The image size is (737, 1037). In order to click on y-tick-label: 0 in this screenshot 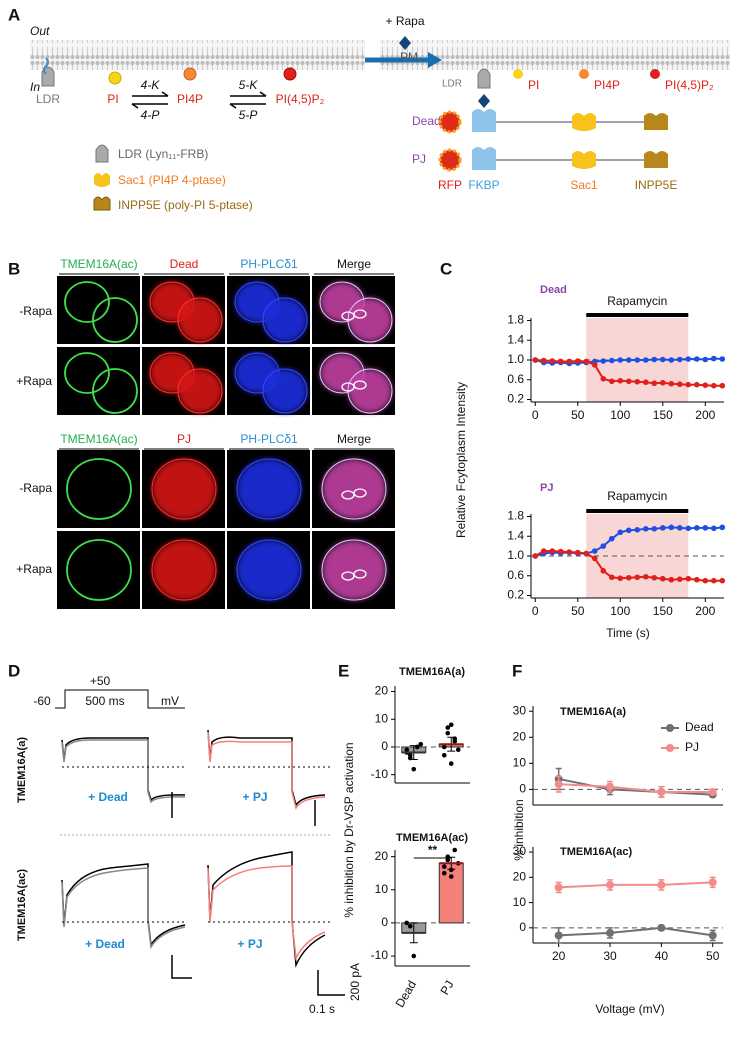, I will do `click(384, 746)`.